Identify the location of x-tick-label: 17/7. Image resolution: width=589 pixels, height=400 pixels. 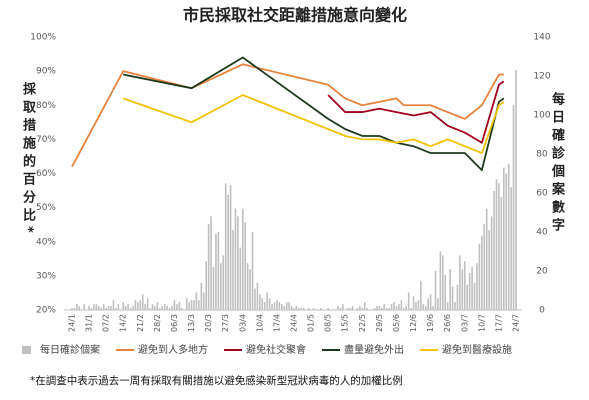
(498, 323).